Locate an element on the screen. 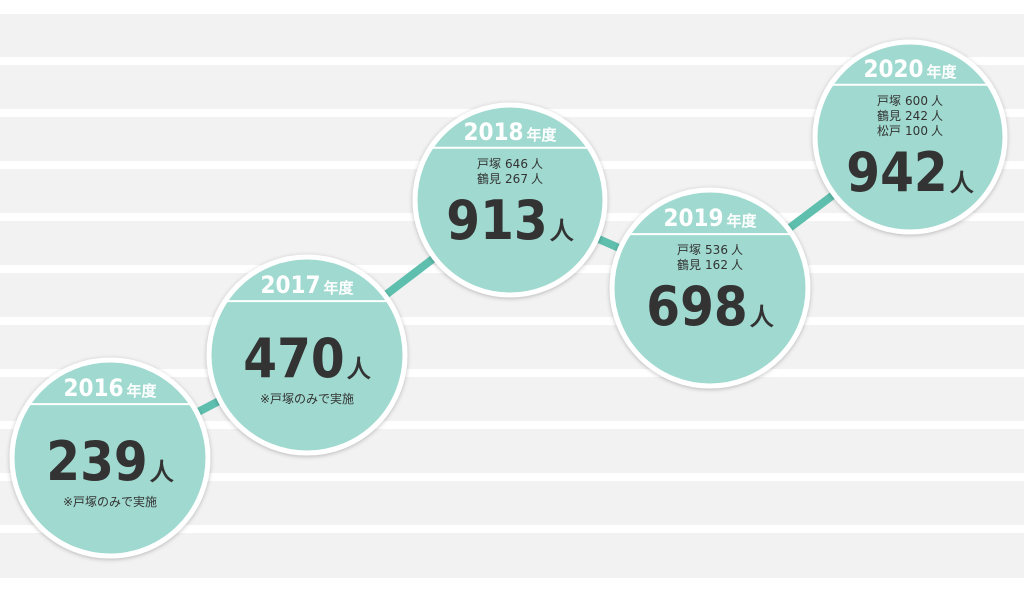  total-number: 698 is located at coordinates (696, 306).